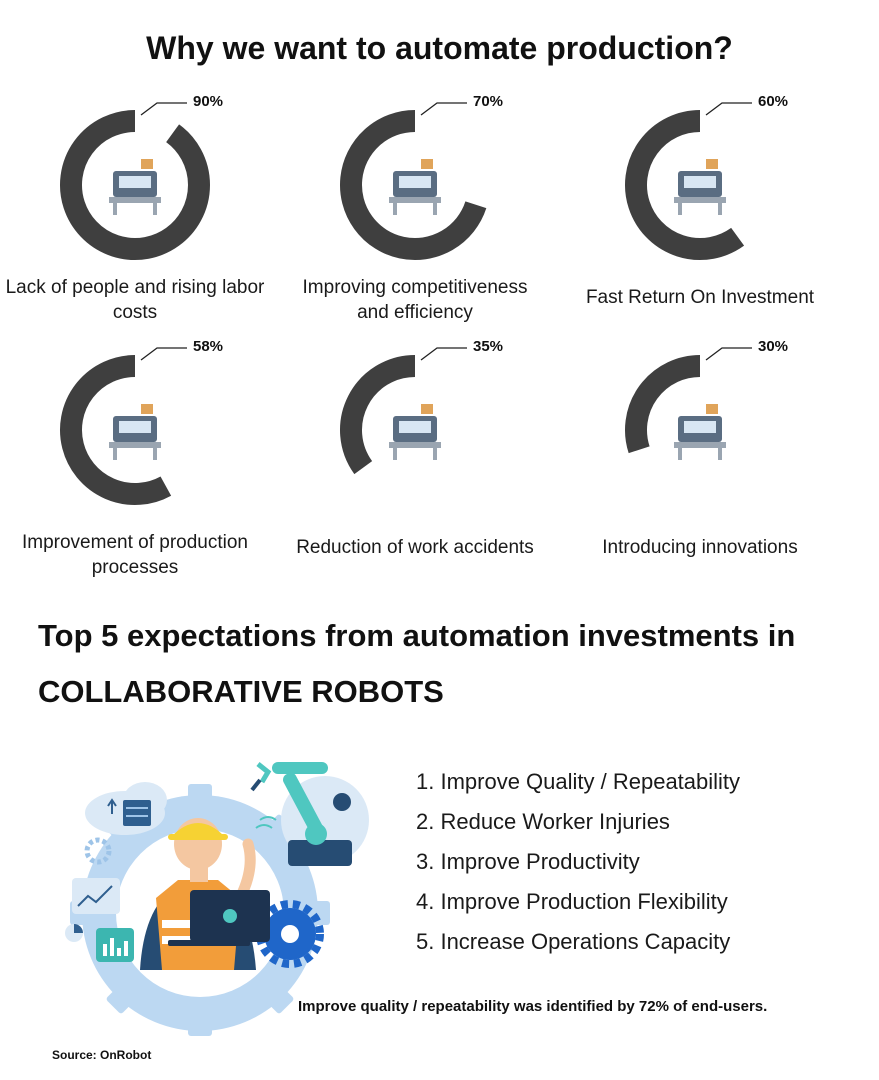  I want to click on pie-chart-icon, so click(74, 933).